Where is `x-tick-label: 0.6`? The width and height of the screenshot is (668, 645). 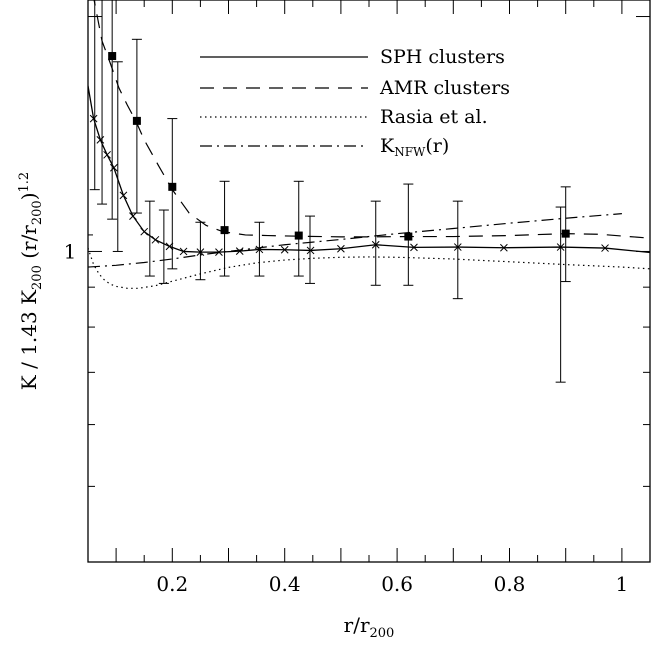
x-tick-label: 0.6 is located at coordinates (397, 584).